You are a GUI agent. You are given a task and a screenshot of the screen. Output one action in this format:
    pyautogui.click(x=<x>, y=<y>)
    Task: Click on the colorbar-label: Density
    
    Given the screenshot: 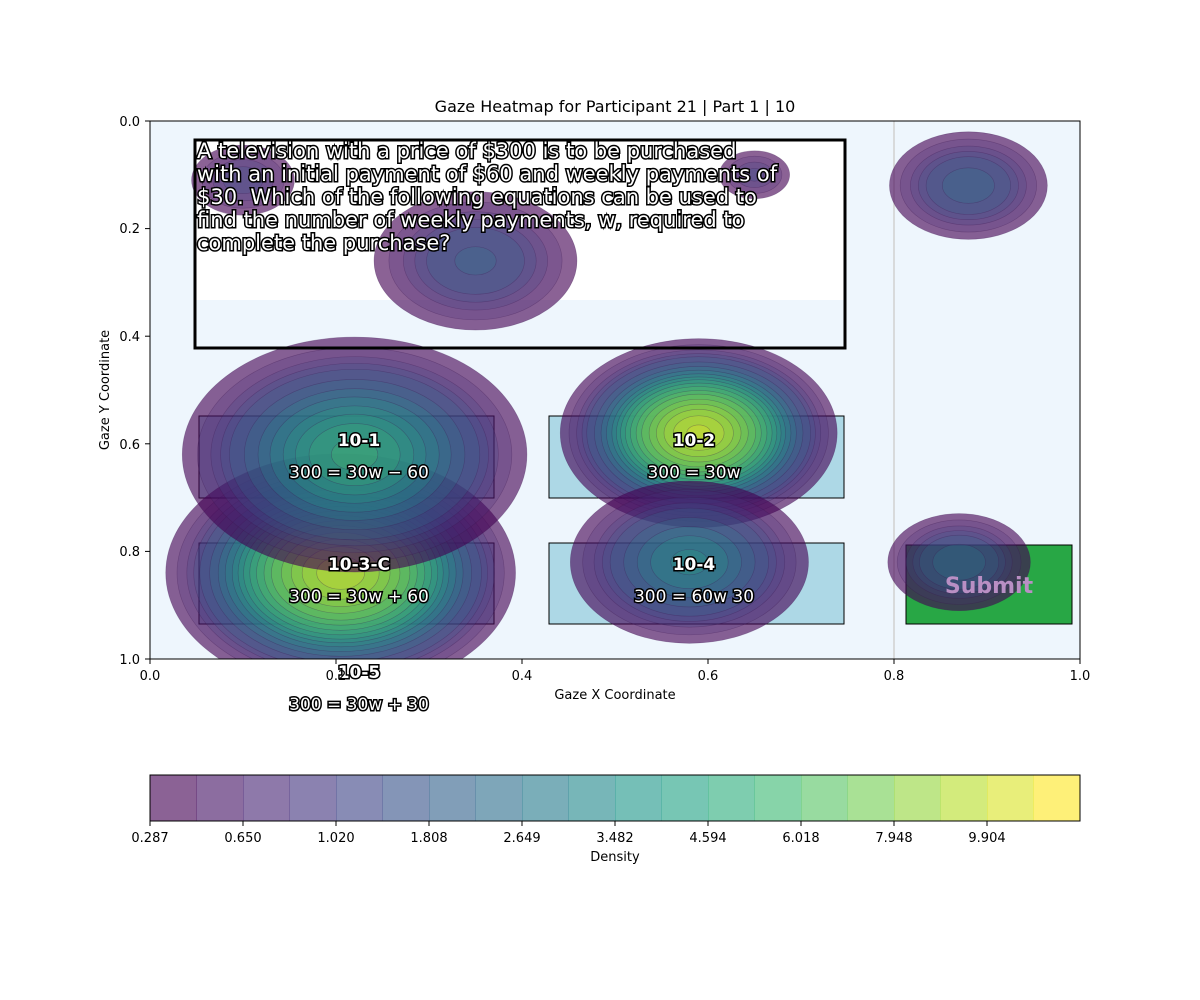 What is the action you would take?
    pyautogui.click(x=615, y=857)
    